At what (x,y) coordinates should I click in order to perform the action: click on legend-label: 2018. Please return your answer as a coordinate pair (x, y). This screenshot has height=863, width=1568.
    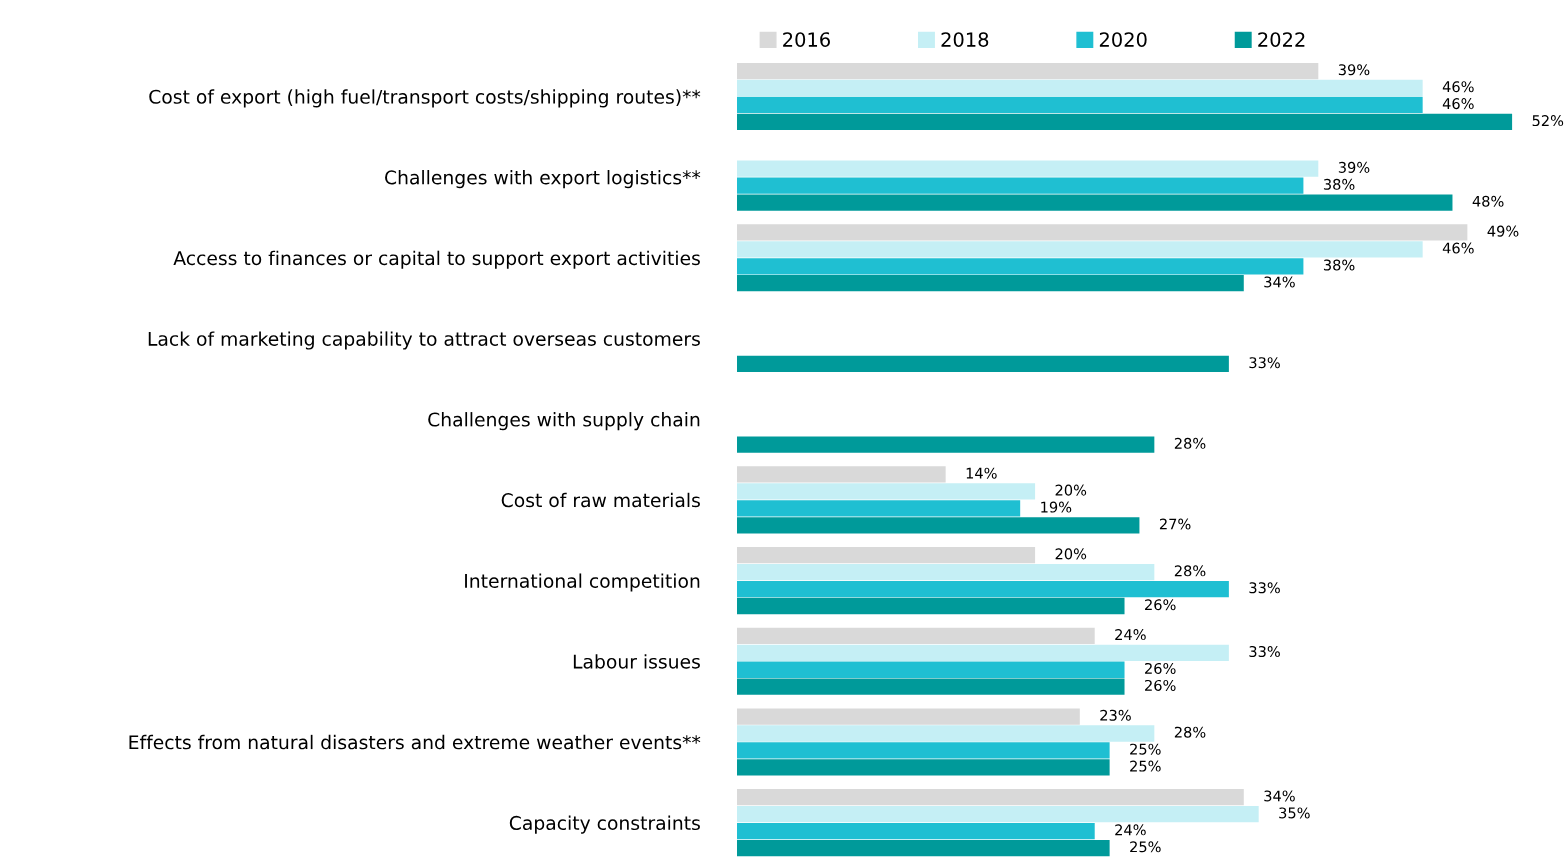
    Looking at the image, I should click on (965, 39).